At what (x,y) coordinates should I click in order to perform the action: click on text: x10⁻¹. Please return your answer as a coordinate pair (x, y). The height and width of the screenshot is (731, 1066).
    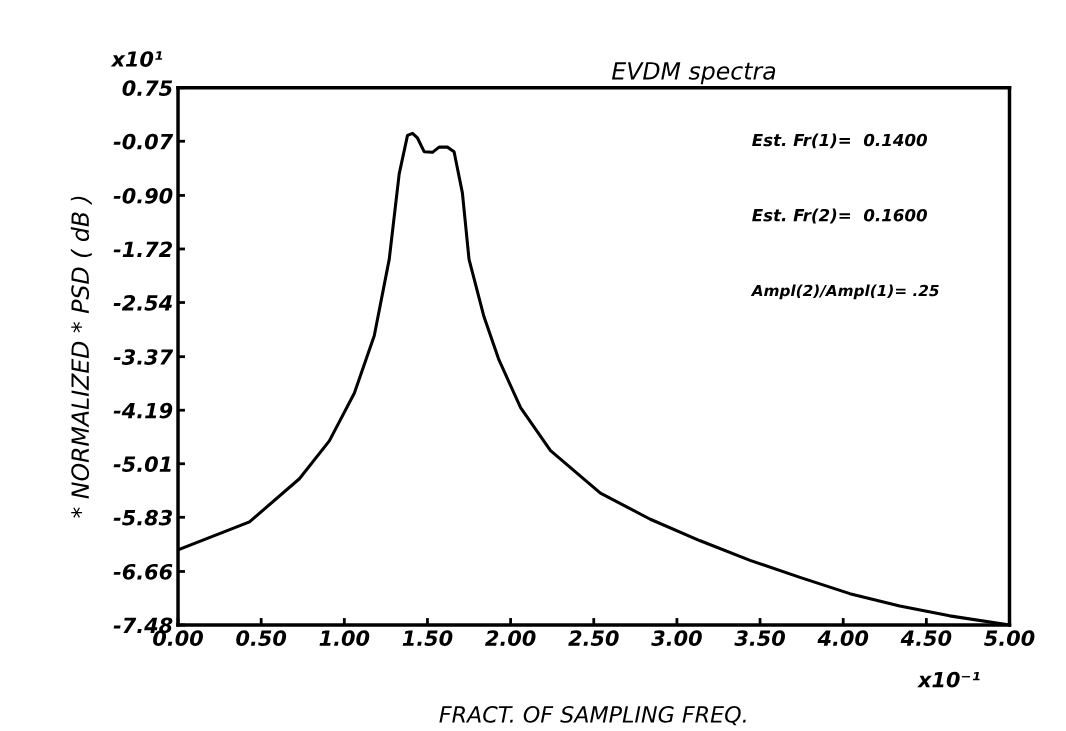
    Looking at the image, I should click on (948, 679).